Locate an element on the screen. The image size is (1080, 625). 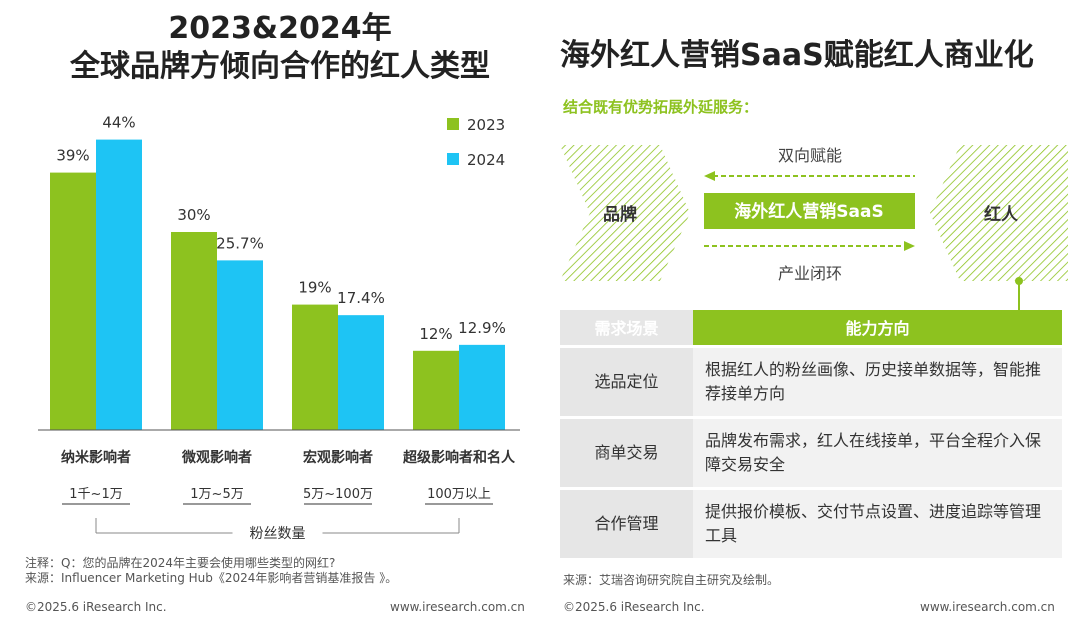
influencer-hexagon is located at coordinates (999, 213).